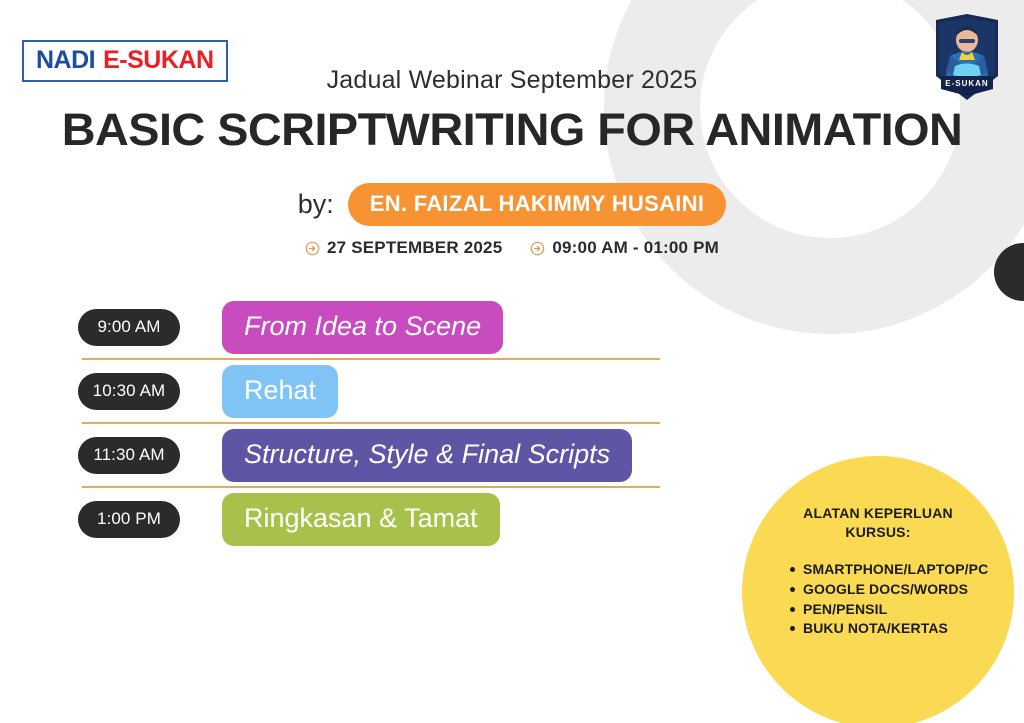 The height and width of the screenshot is (723, 1024). What do you see at coordinates (966, 83) in the screenshot?
I see `badge-label: E-SUKAN` at bounding box center [966, 83].